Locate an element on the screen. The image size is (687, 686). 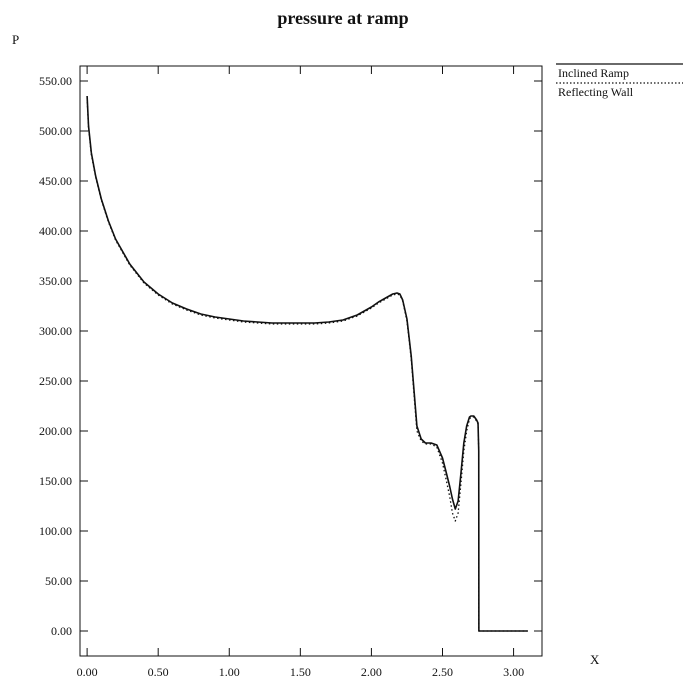
x-tick-label: 3.00 is located at coordinates (513, 672).